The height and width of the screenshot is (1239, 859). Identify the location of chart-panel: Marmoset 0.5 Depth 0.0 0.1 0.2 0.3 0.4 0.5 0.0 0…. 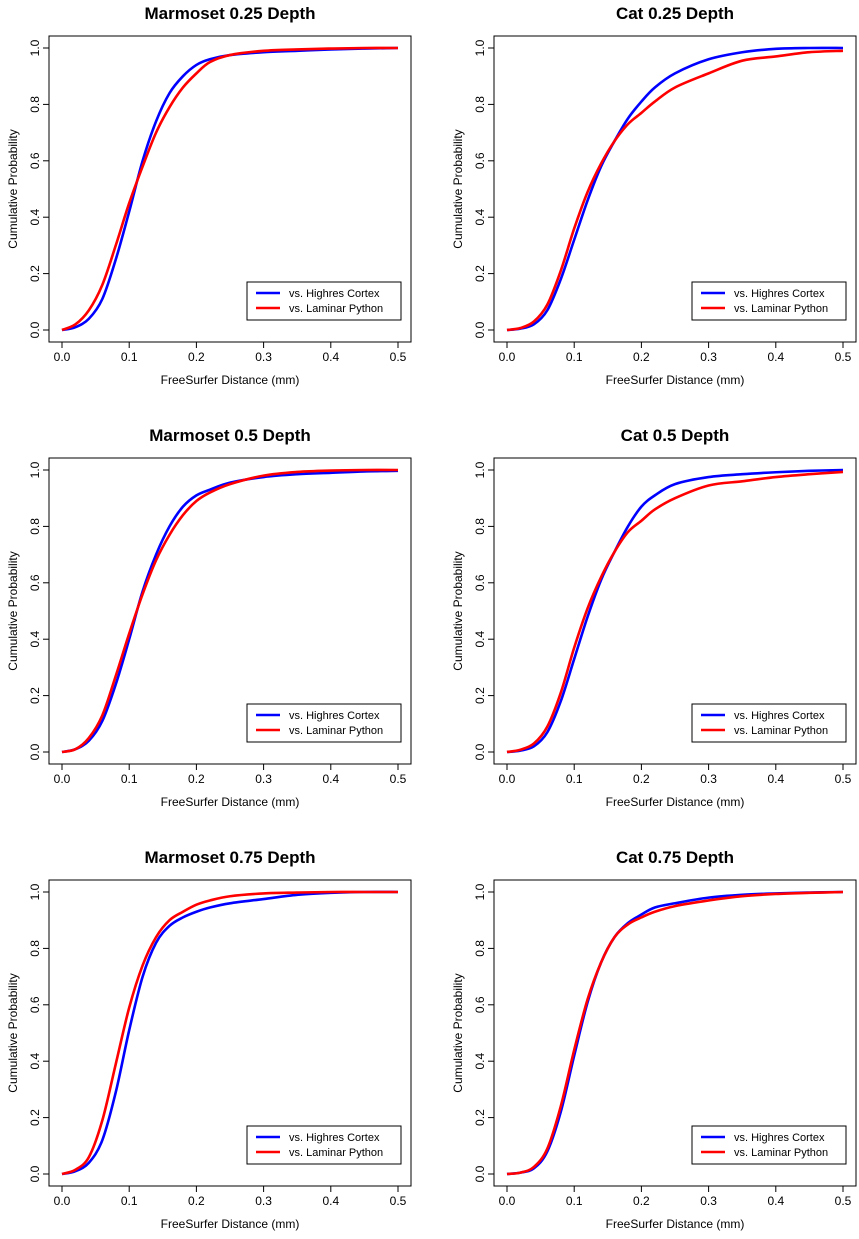
(209, 617).